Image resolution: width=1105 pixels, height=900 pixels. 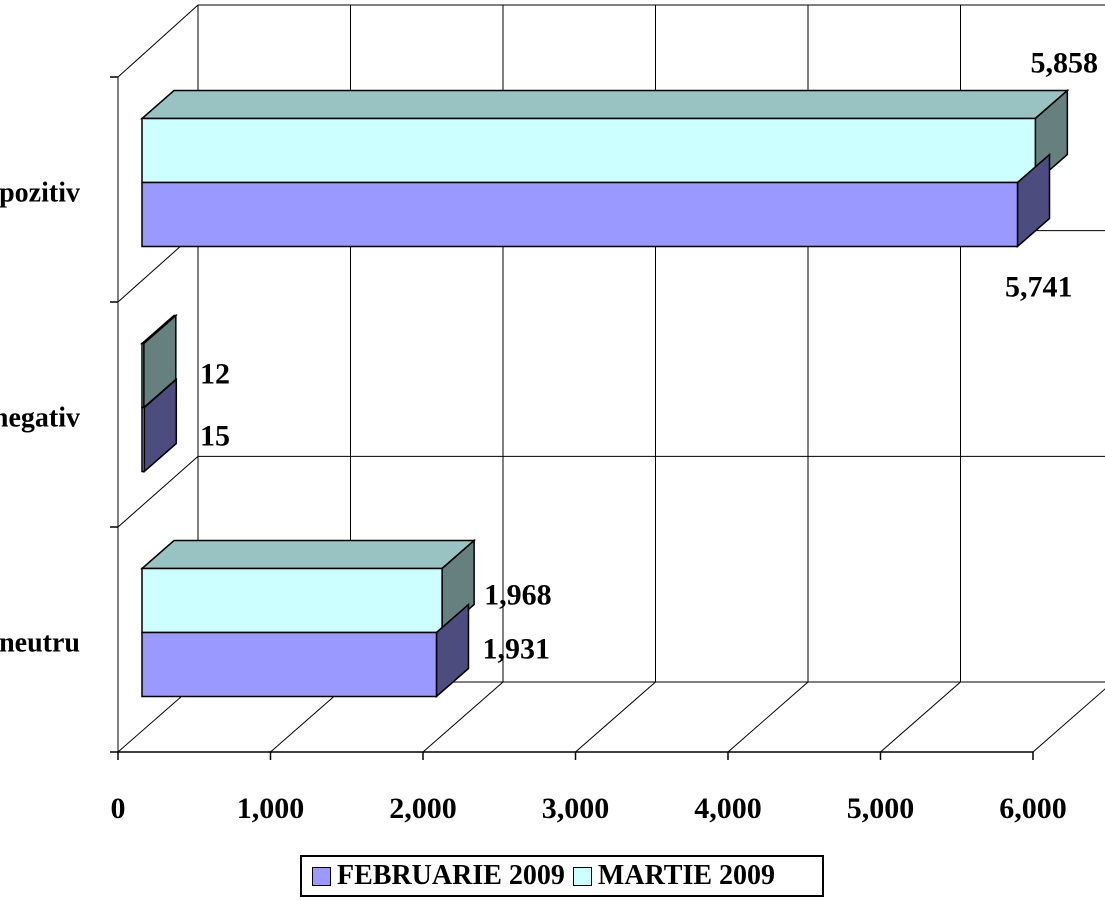 I want to click on x-tick-label: 5,000, so click(x=881, y=808).